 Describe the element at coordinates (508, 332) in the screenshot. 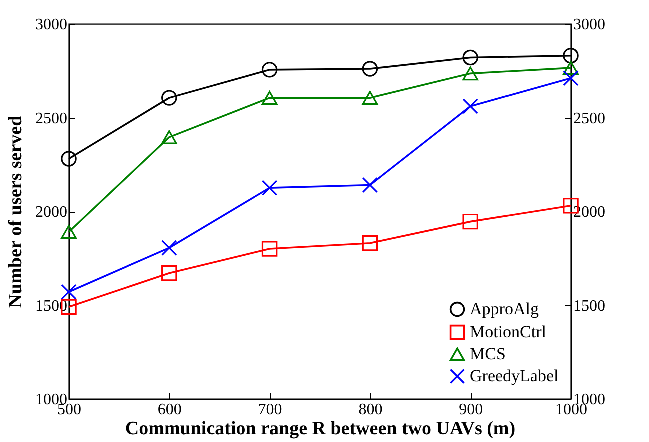

I see `legend-label: MotionCtrl` at that location.